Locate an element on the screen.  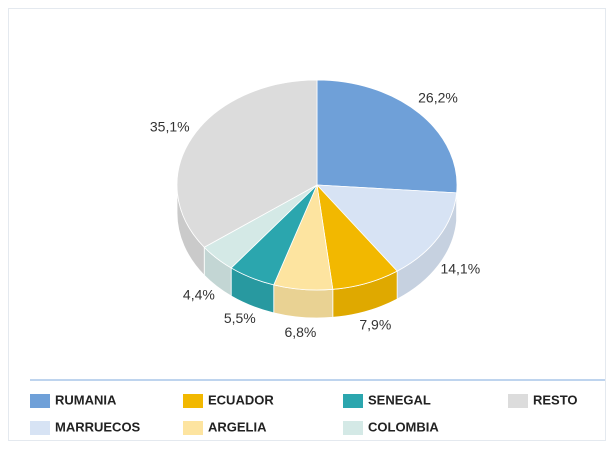
legend-label: SENEGAL is located at coordinates (399, 399).